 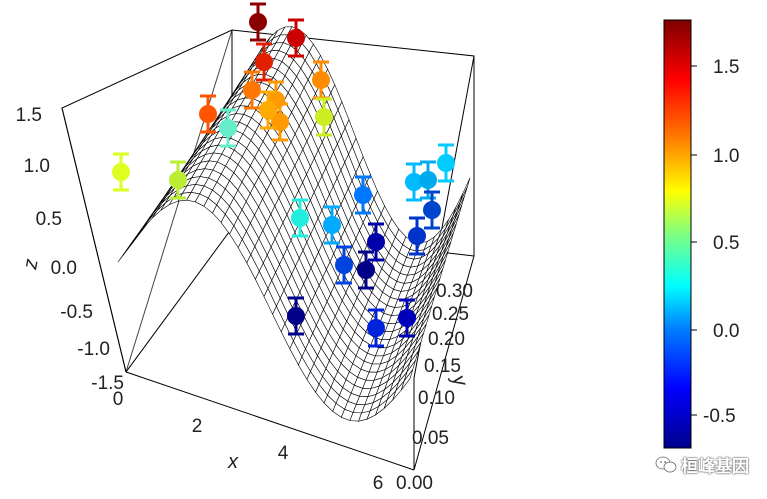 What do you see at coordinates (446, 339) in the screenshot?
I see `y-tick: 0.20` at bounding box center [446, 339].